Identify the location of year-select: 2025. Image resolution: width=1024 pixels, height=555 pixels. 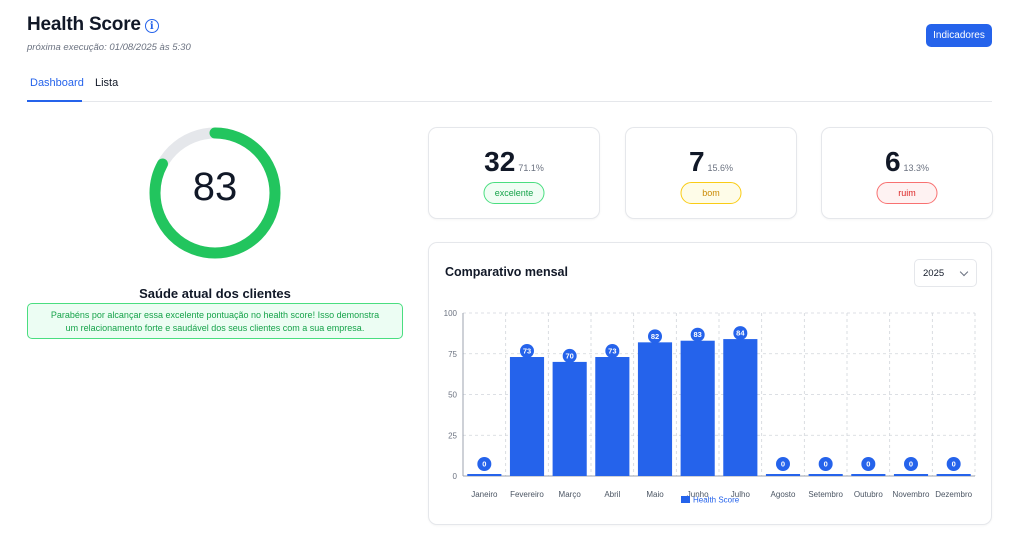
(945, 273).